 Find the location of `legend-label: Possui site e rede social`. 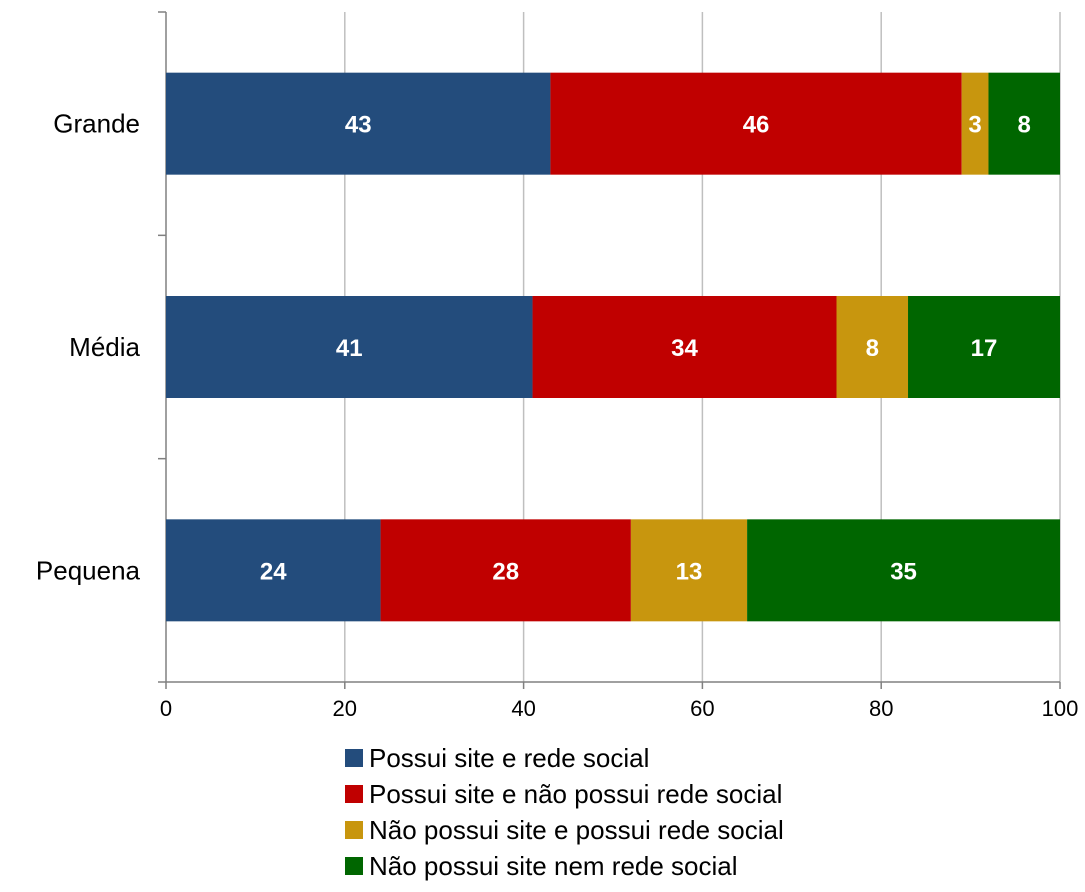

legend-label: Possui site e rede social is located at coordinates (509, 757).